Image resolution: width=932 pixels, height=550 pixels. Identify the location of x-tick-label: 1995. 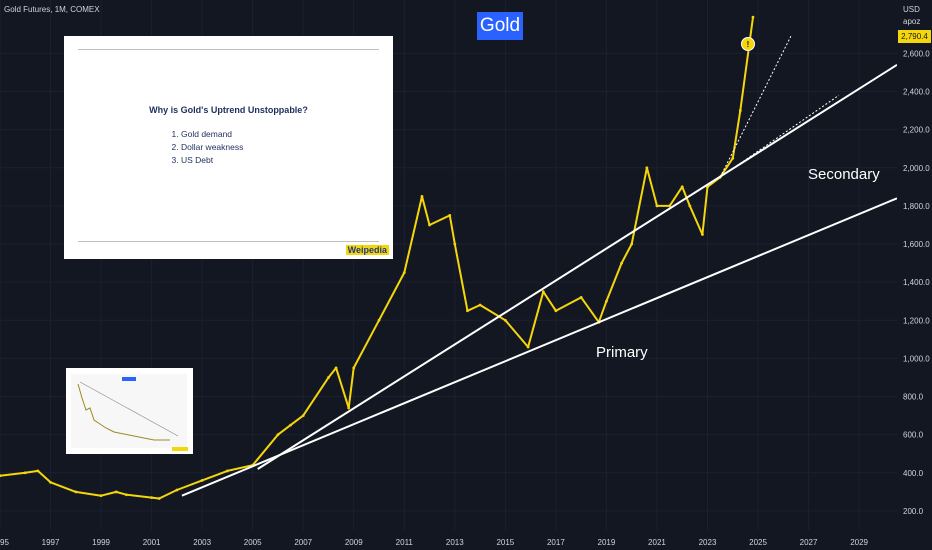
(4, 542).